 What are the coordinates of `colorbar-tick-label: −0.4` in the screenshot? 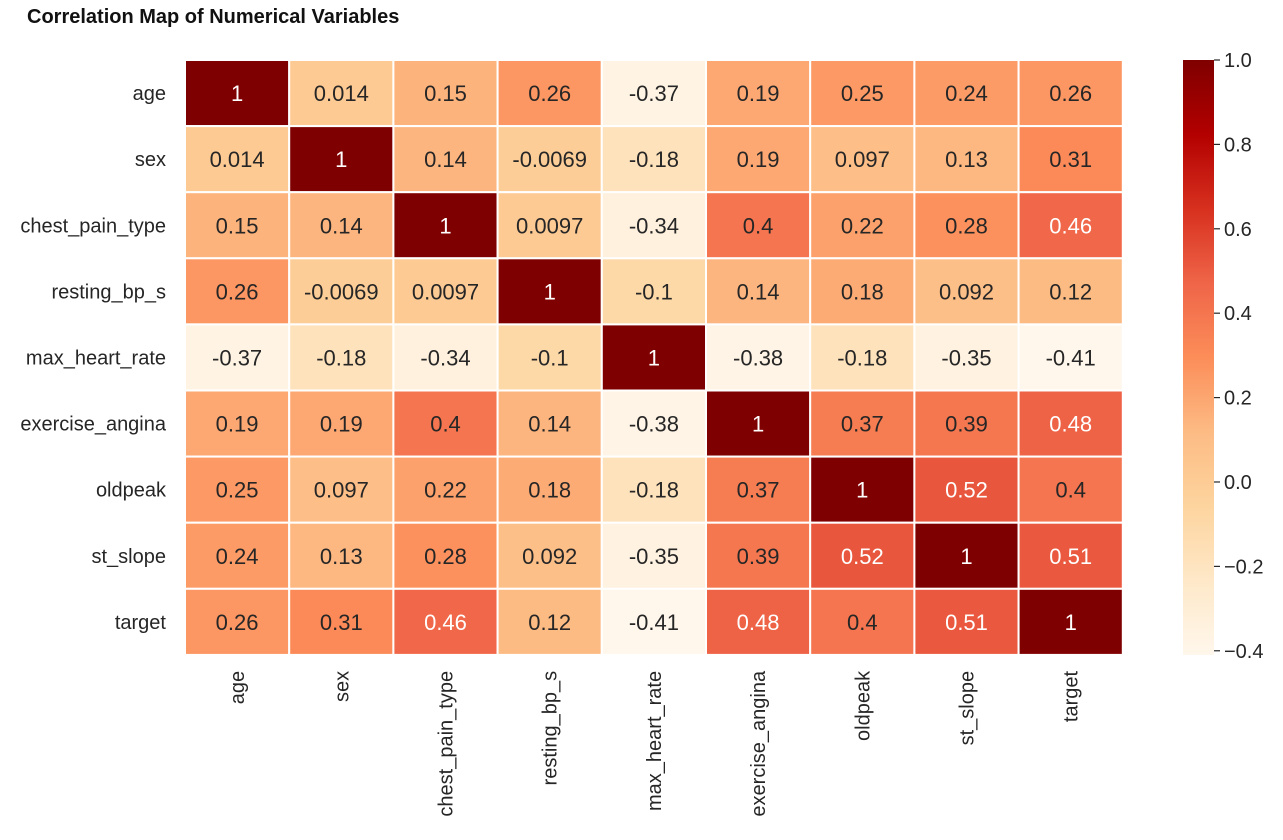 It's located at (1243, 652).